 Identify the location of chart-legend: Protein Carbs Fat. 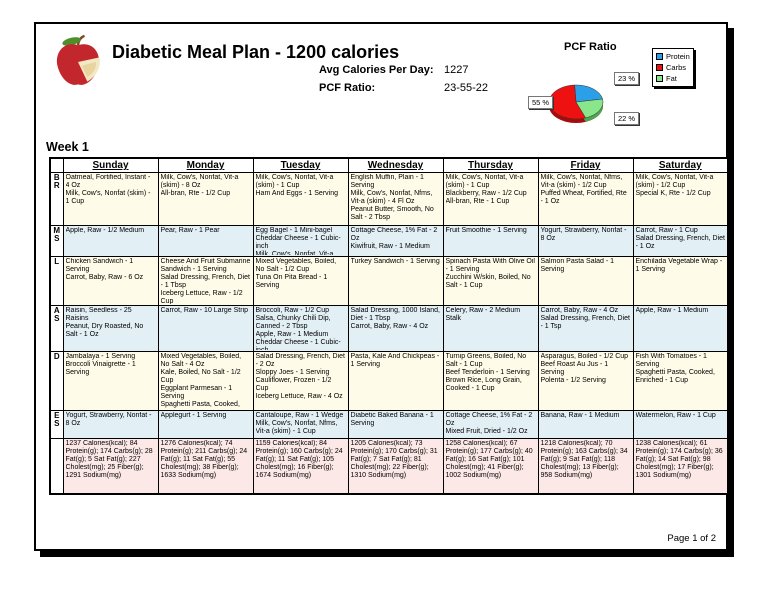
(673, 67).